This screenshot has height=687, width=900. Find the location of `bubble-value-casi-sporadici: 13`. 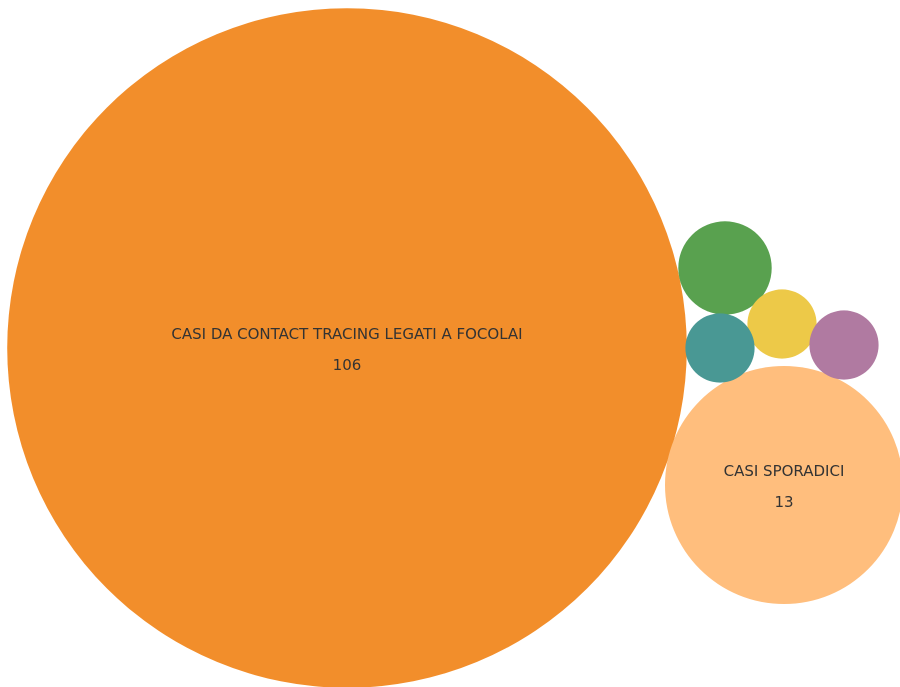

bubble-value-casi-sporadici: 13 is located at coordinates (783, 502).